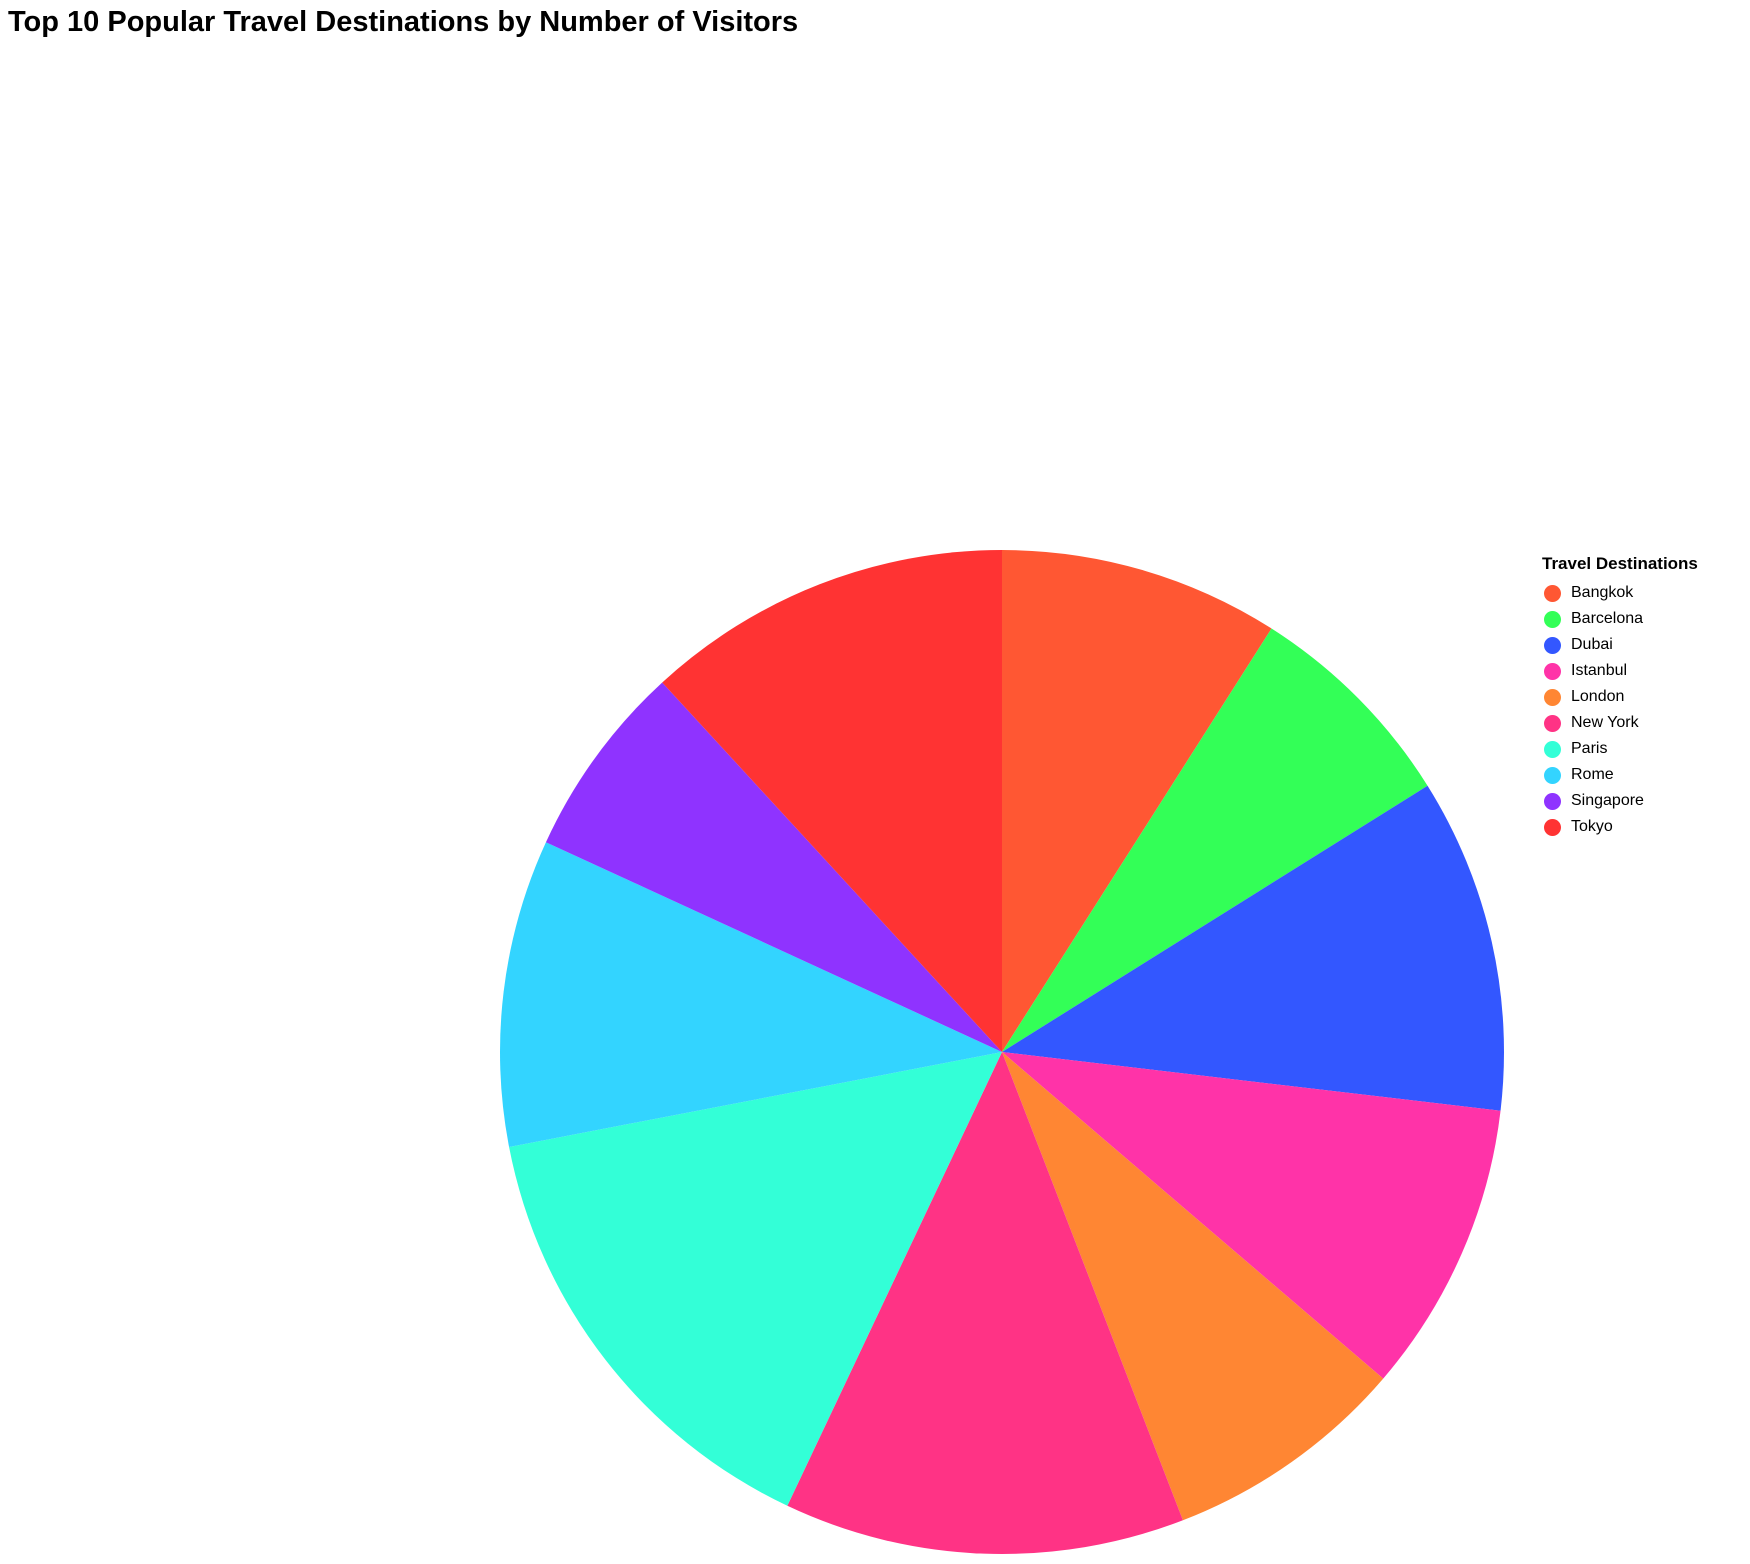  Describe the element at coordinates (1602, 592) in the screenshot. I see `legend-label-bangkok: Bangkok` at that location.